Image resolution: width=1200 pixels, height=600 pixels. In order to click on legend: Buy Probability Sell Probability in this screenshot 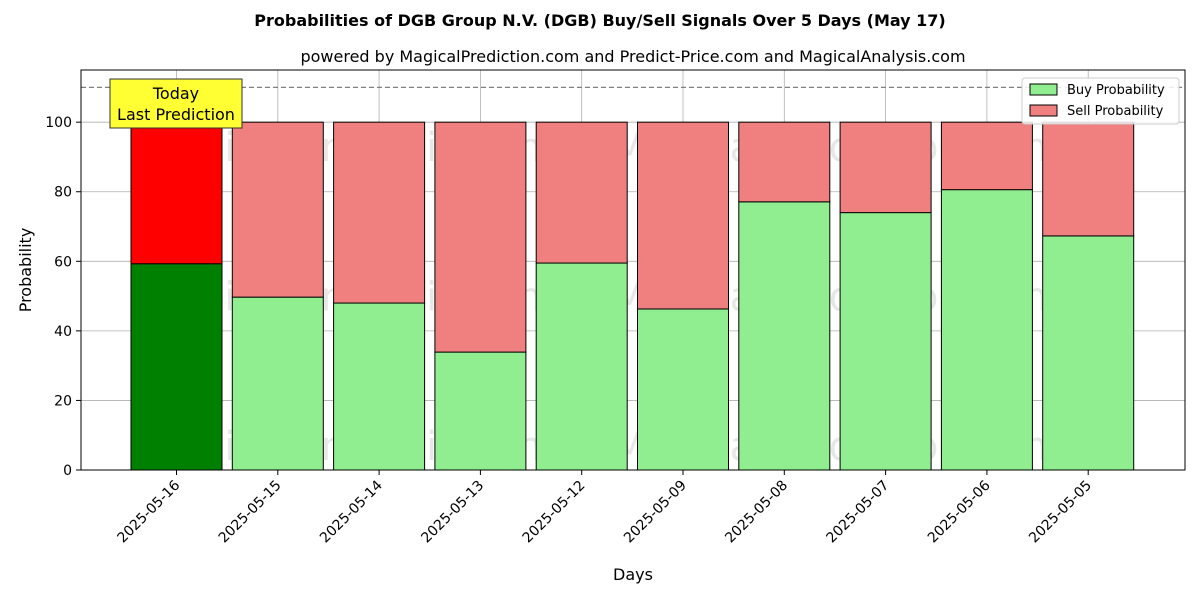, I will do `click(1100, 101)`.